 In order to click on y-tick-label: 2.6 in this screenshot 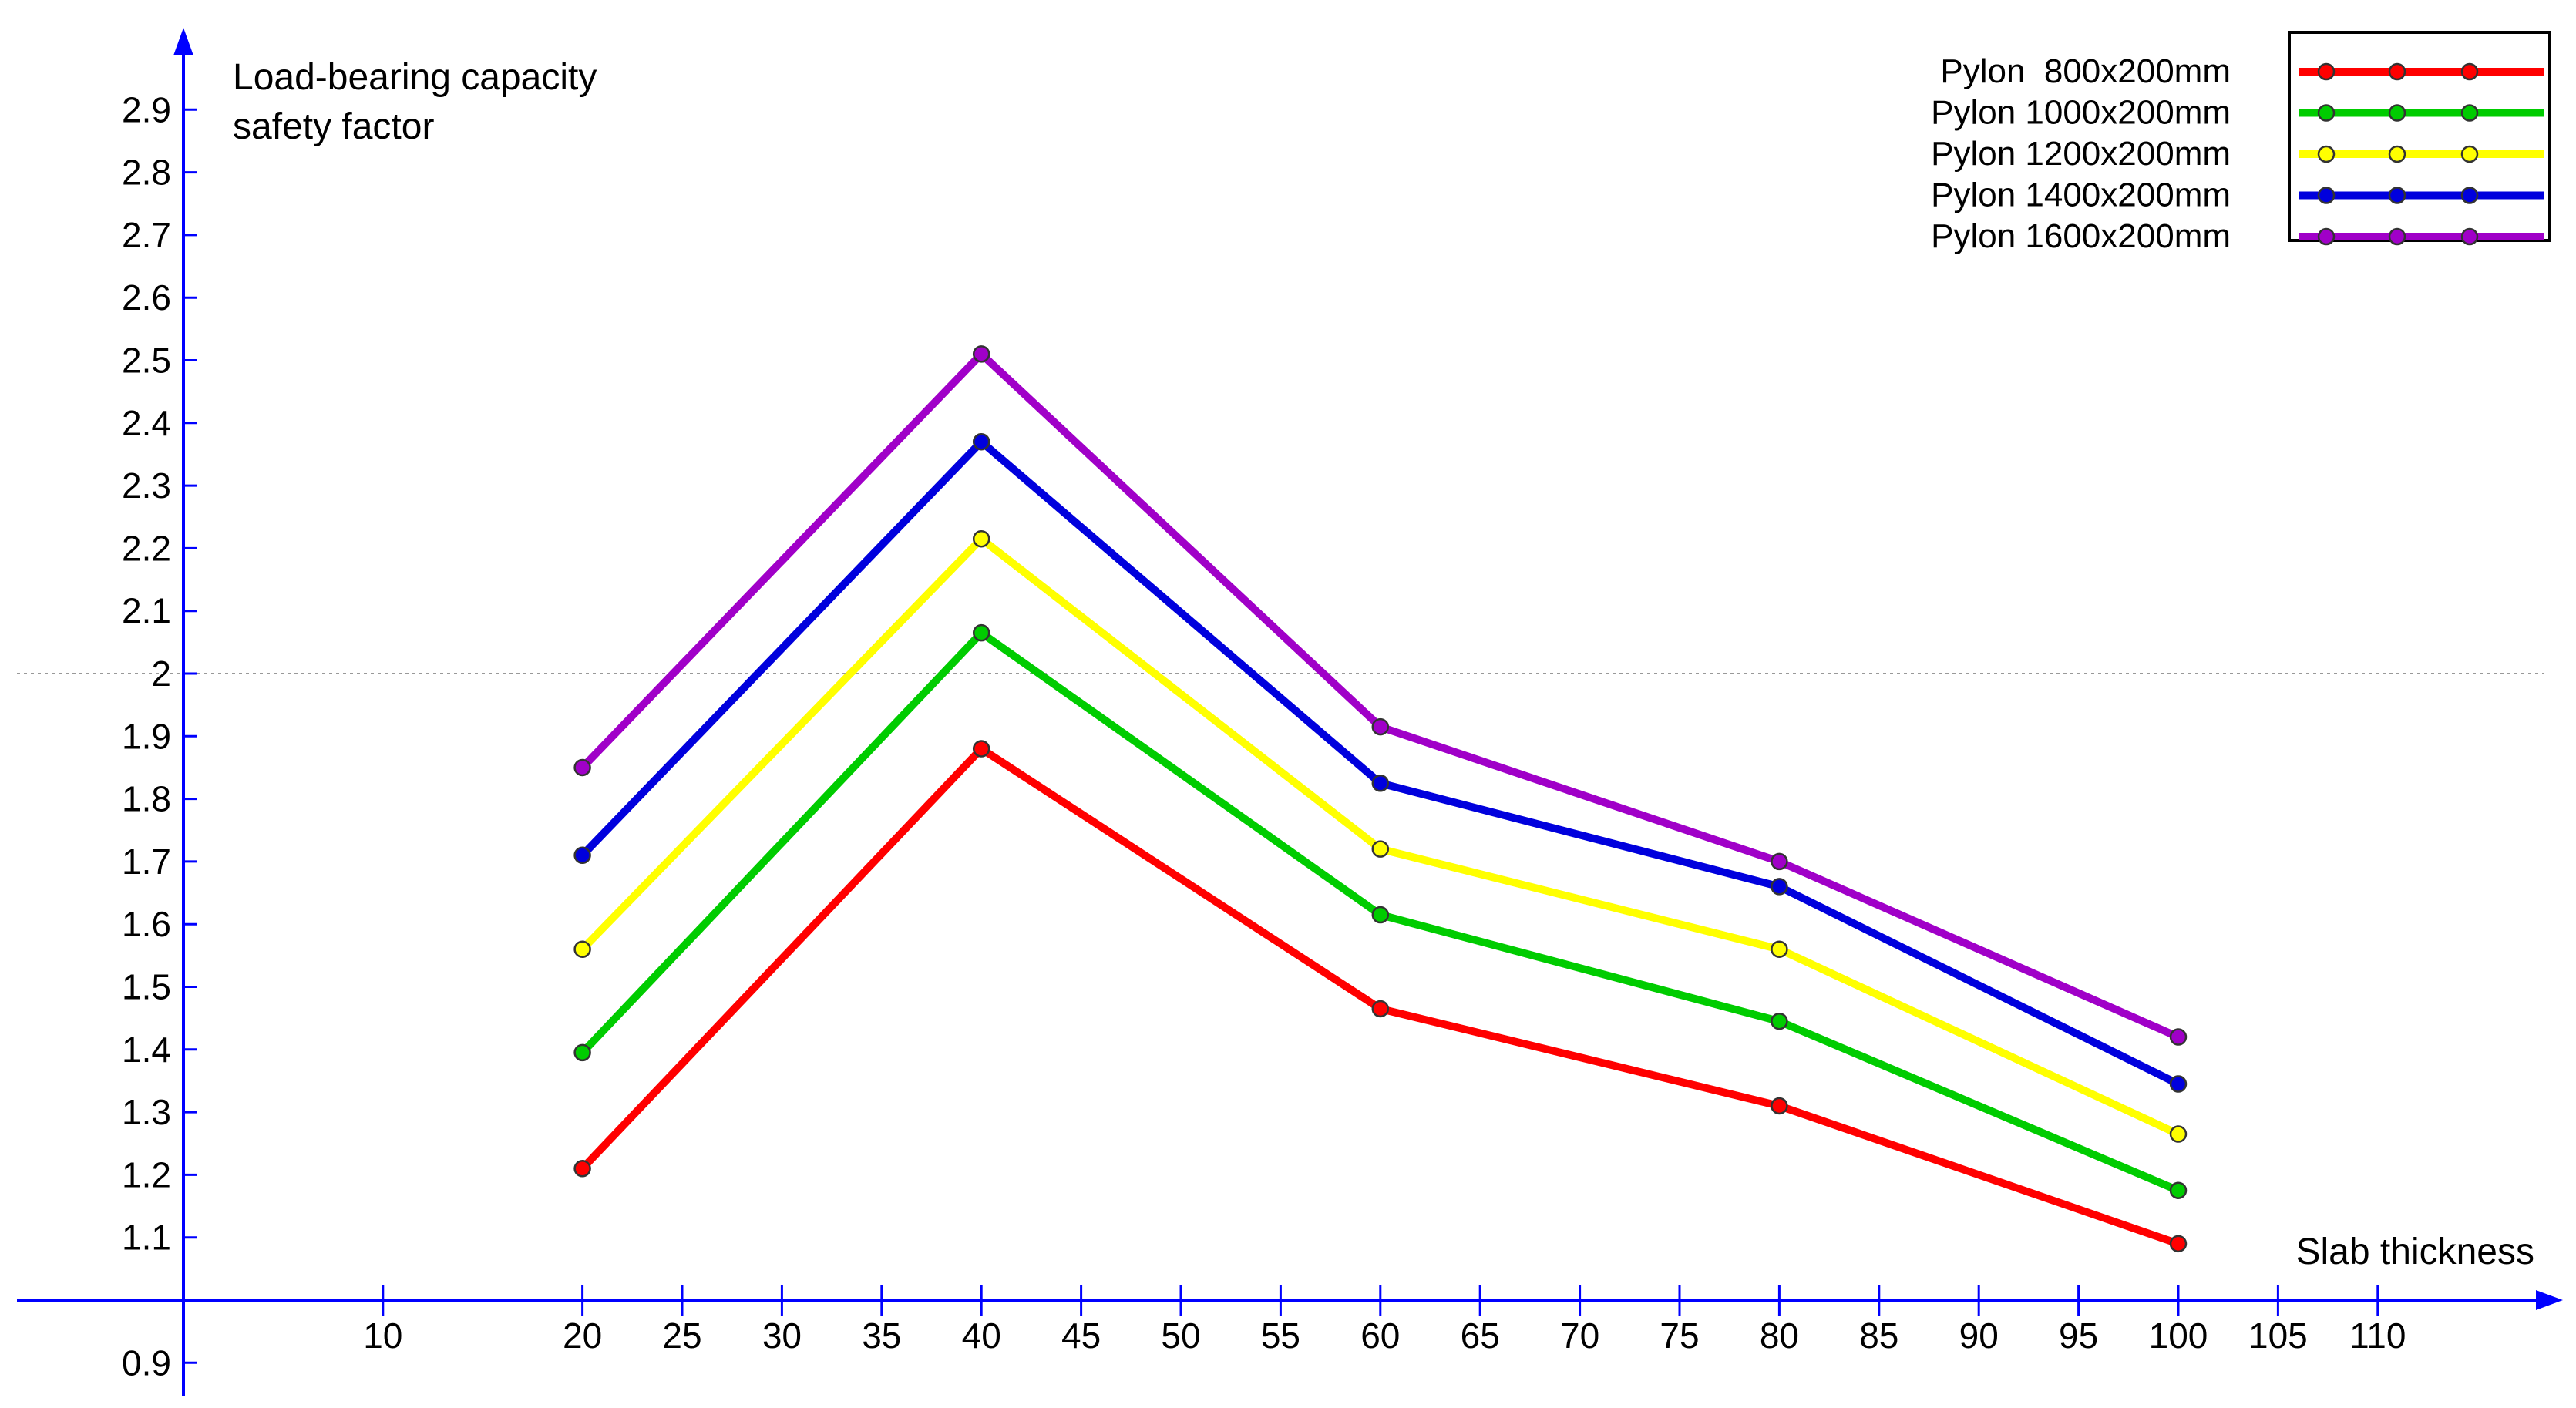, I will do `click(146, 297)`.